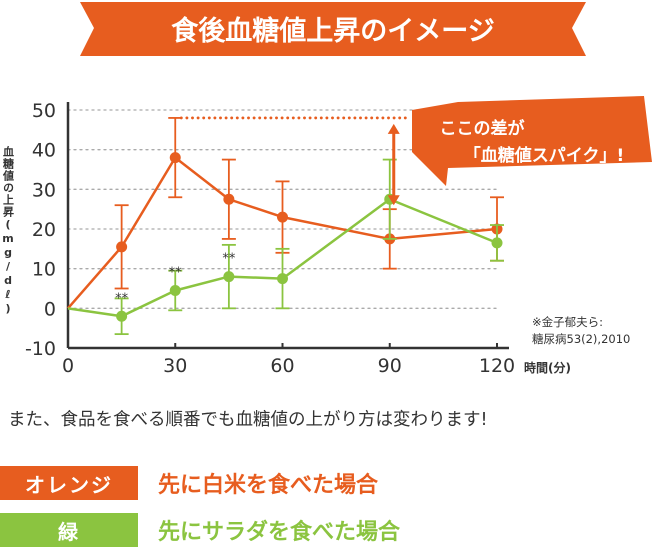 This screenshot has height=550, width=660. What do you see at coordinates (248, 420) in the screenshot?
I see `order-note: また、食品を食べる順番でも血糖値の上がり方は変わります!` at bounding box center [248, 420].